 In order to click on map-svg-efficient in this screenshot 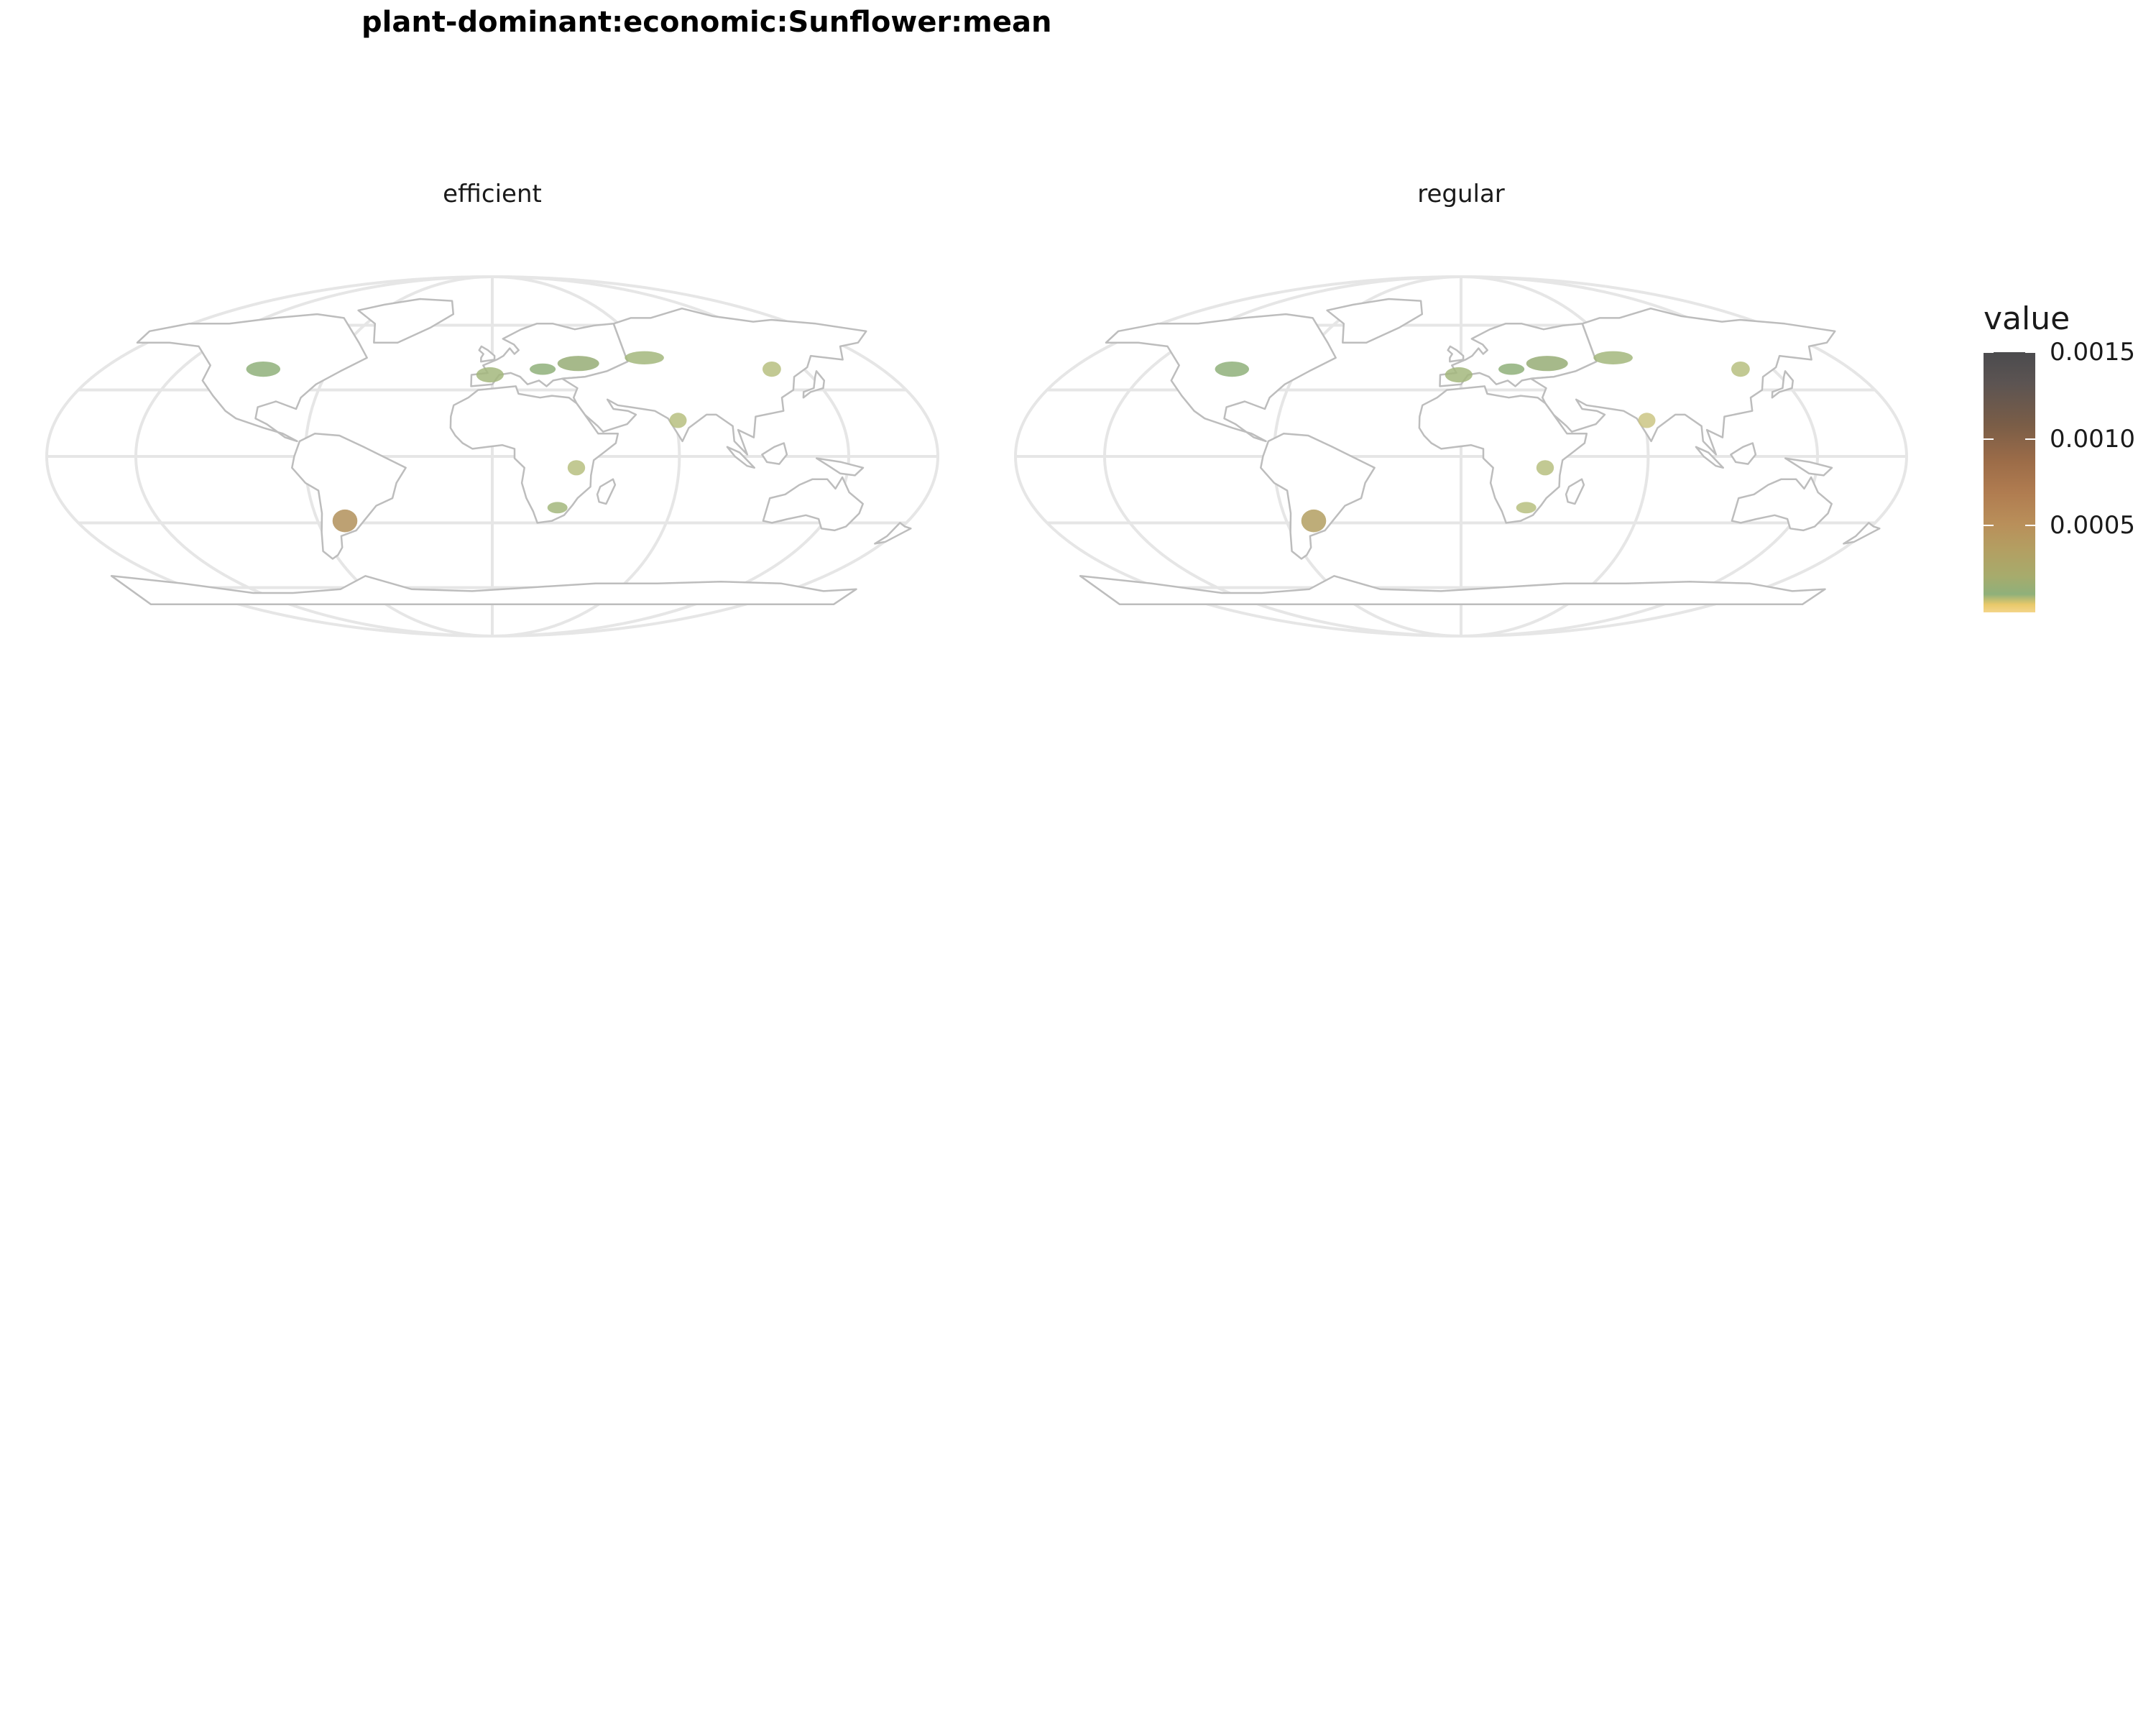, I will do `click(492, 456)`.